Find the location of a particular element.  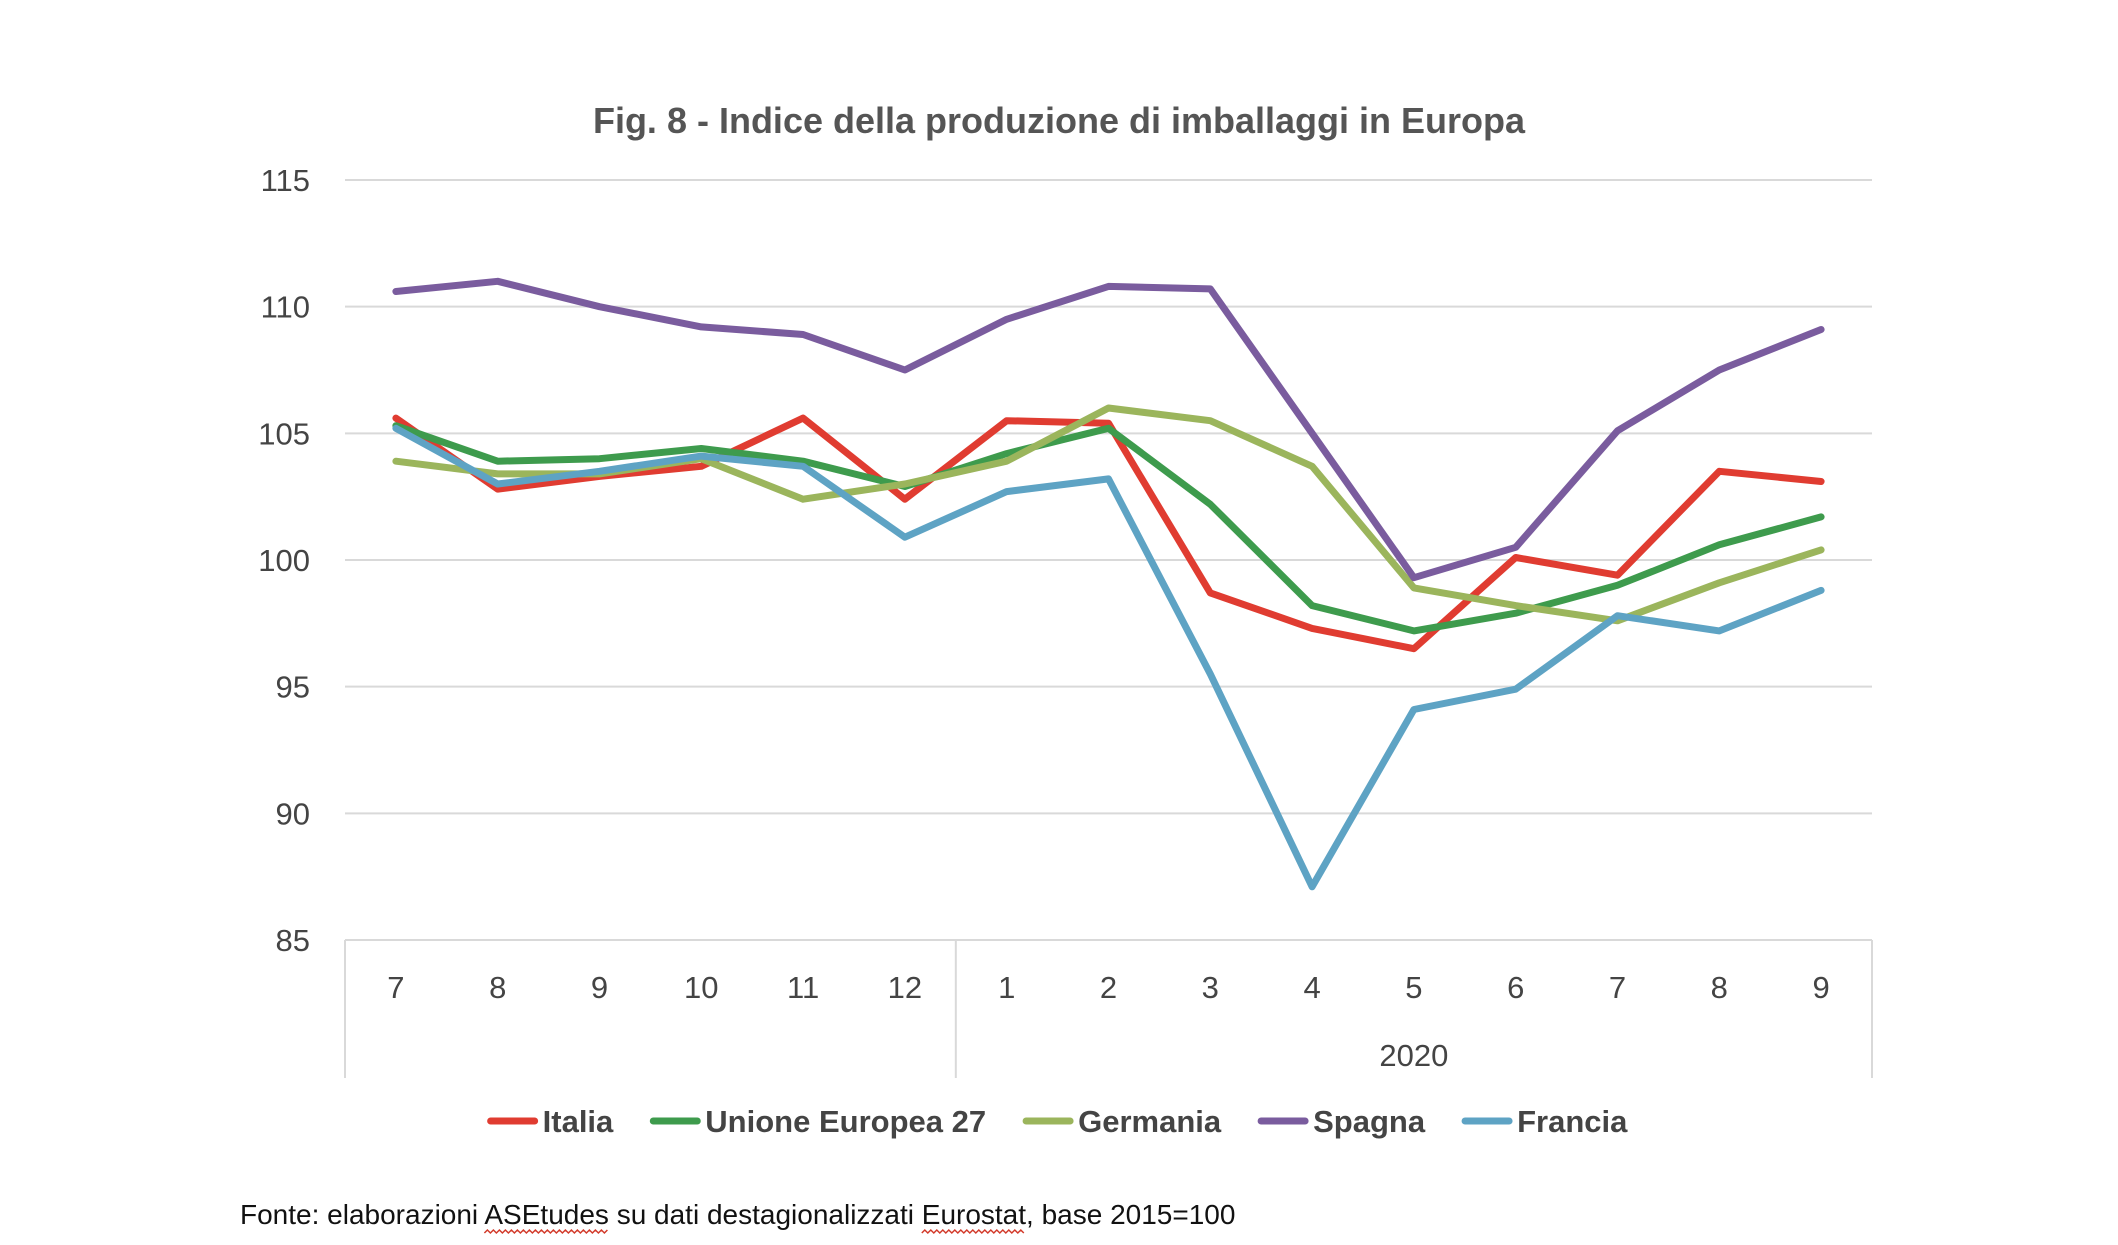

legend-item: Italia is located at coordinates (550, 1121).